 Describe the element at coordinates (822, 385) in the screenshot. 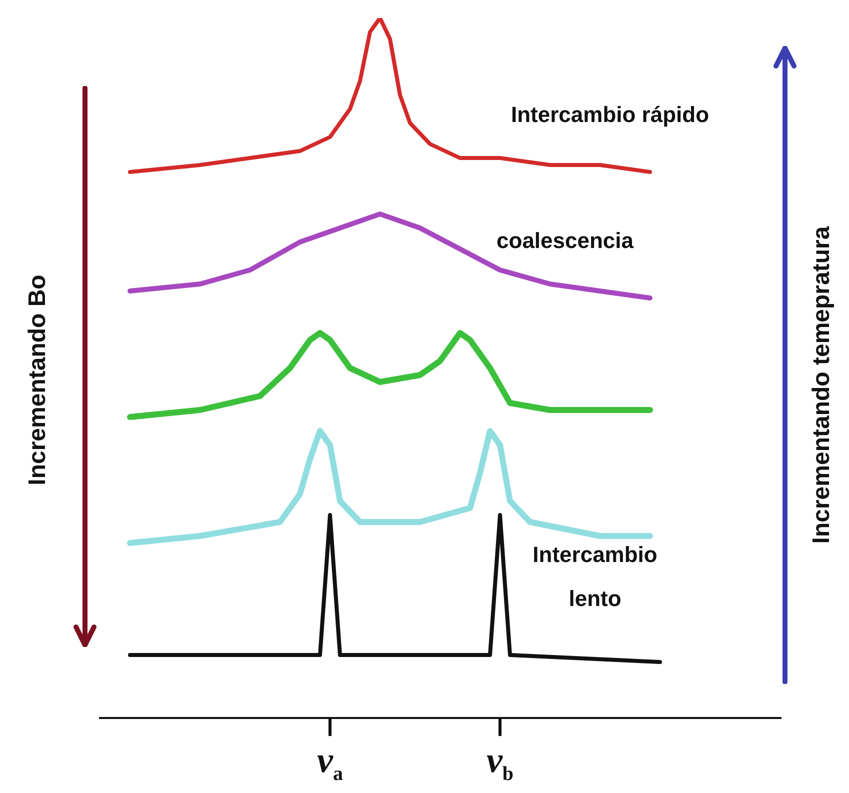

I see `text: Incrementando temepratura` at that location.